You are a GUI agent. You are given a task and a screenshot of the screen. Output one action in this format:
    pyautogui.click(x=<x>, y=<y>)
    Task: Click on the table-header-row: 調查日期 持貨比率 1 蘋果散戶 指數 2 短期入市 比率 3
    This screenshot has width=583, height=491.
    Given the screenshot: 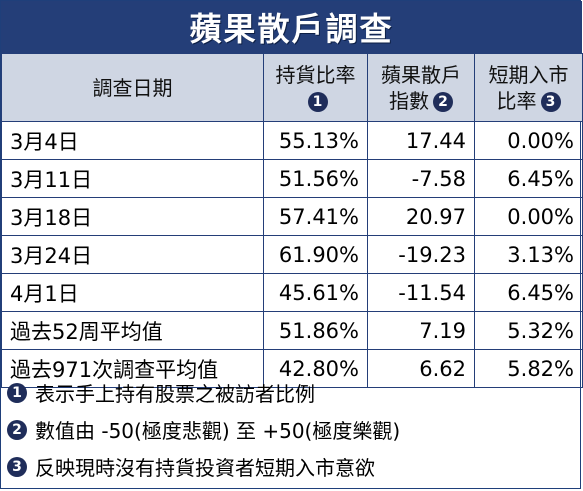 What is the action you would take?
    pyautogui.click(x=292, y=87)
    